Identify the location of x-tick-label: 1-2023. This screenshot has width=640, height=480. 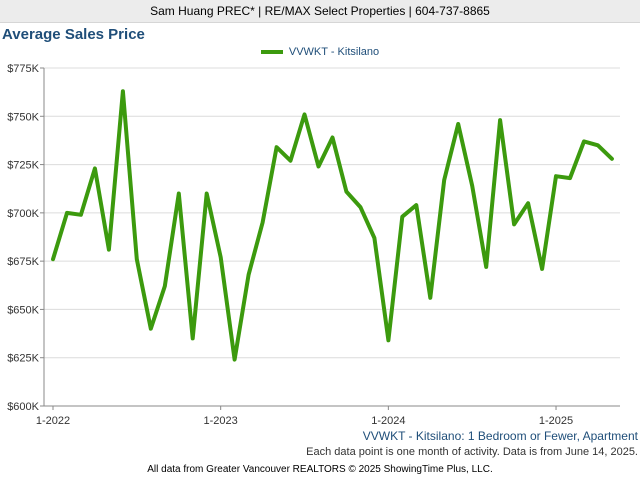
(221, 421).